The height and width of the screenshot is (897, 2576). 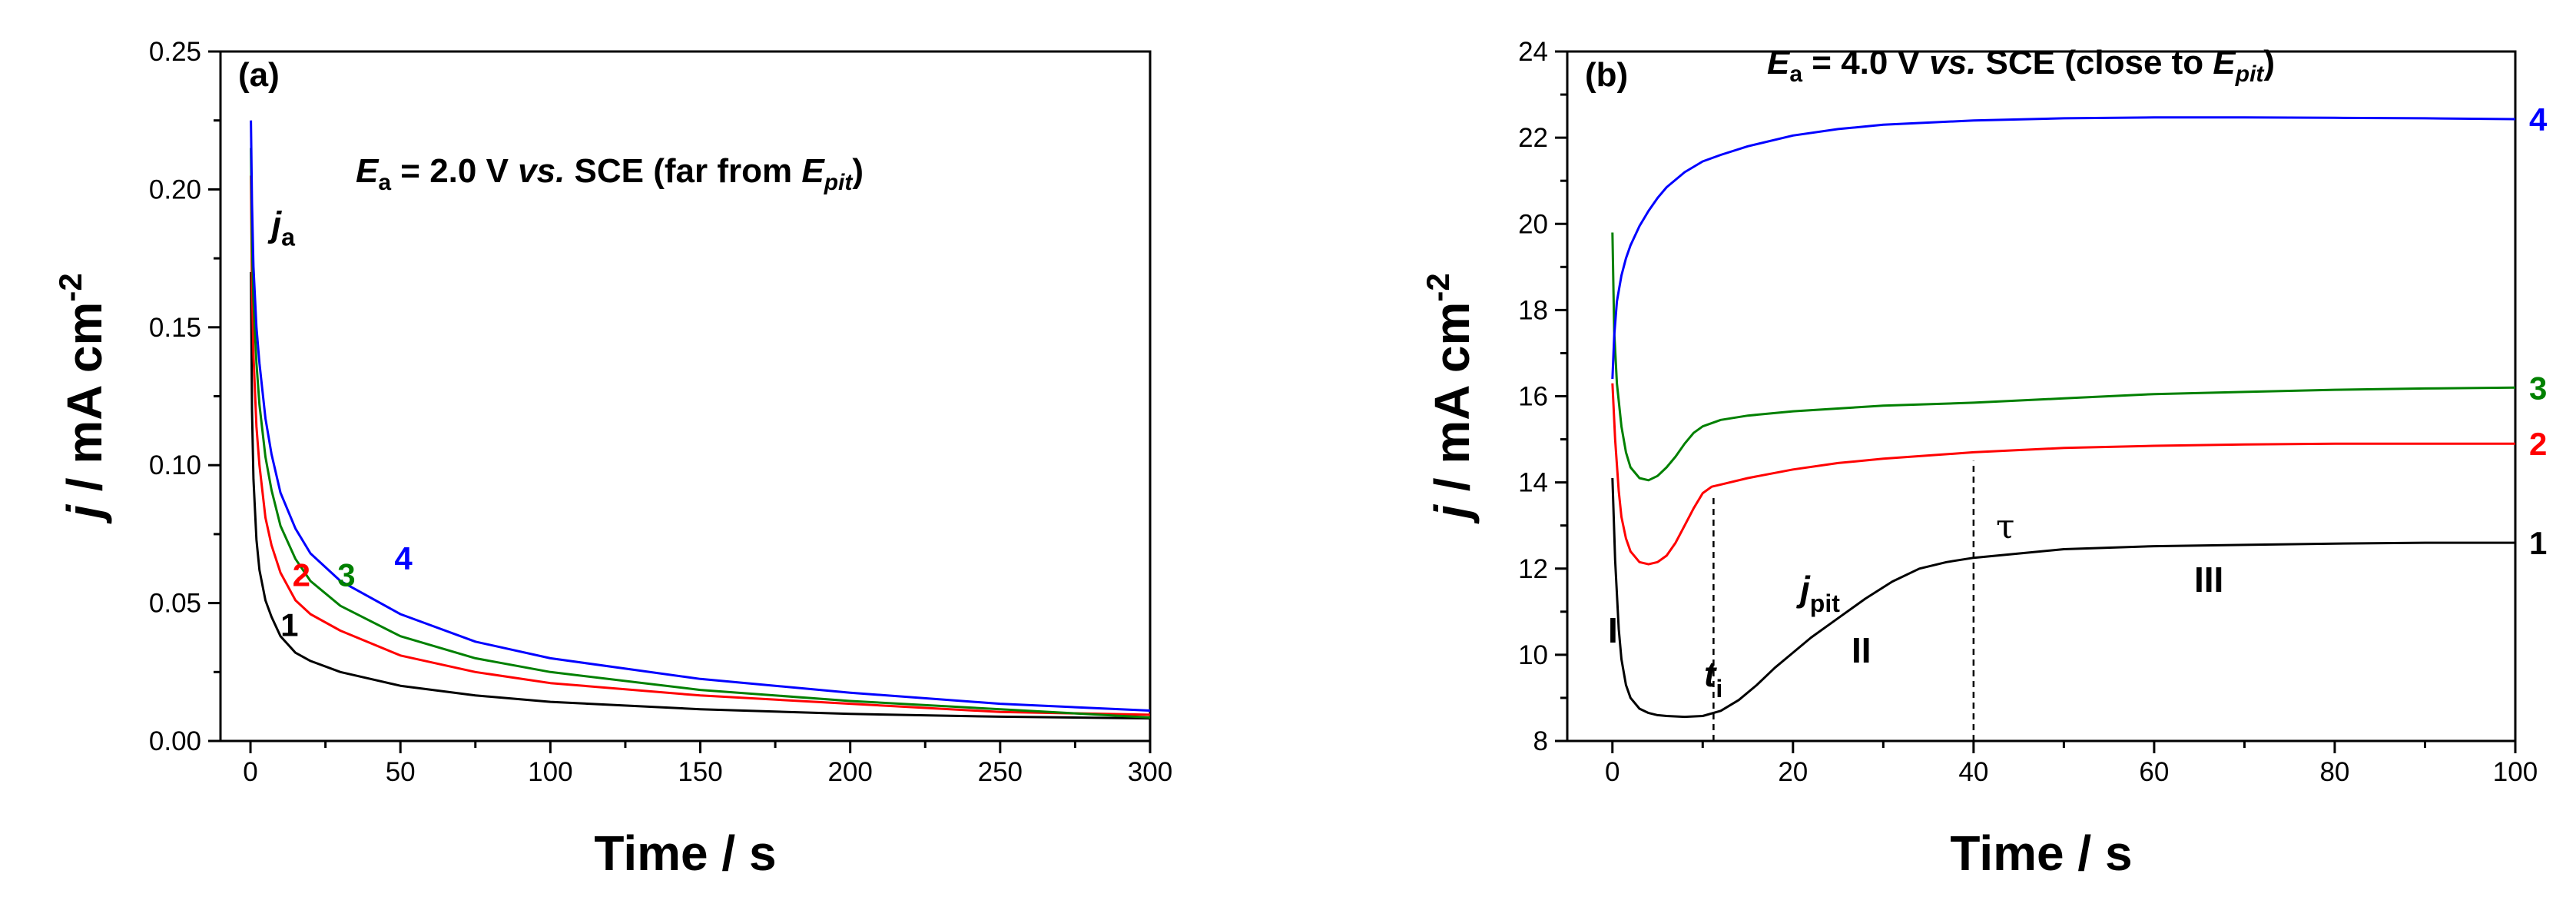 I want to click on b-y-tick-label: 10, so click(x=1533, y=655).